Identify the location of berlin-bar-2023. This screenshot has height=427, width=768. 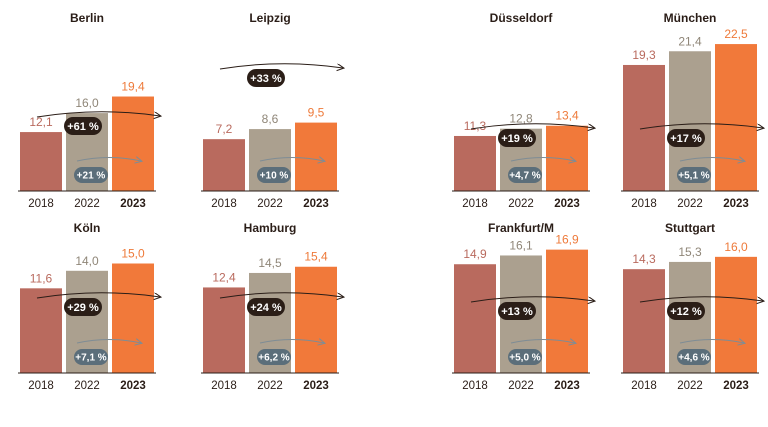
(133, 143).